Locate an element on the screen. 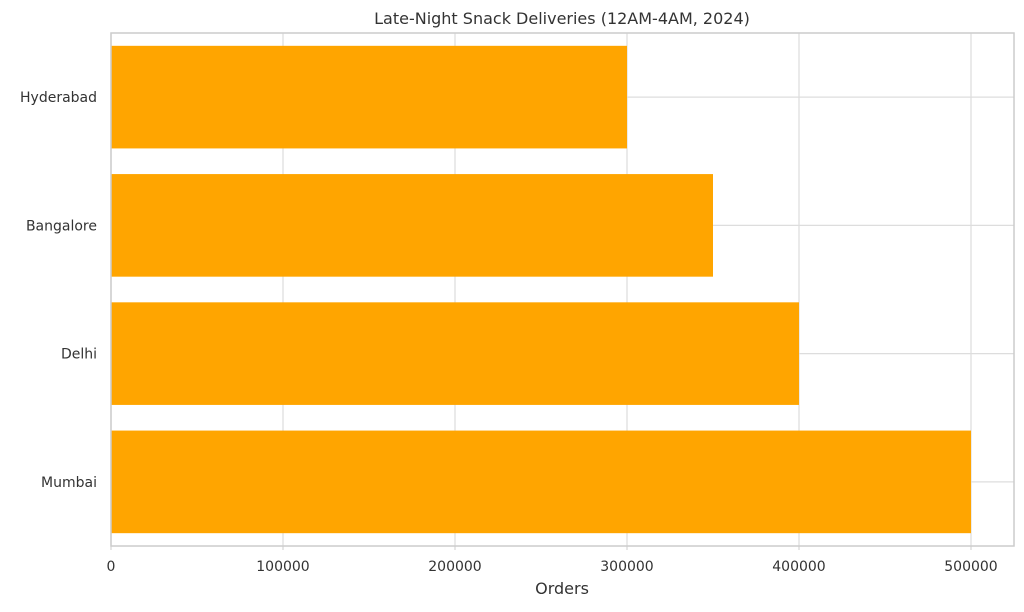  x-axis-ticks: 0 100000 200000 300000 400000 500000 is located at coordinates (552, 560).